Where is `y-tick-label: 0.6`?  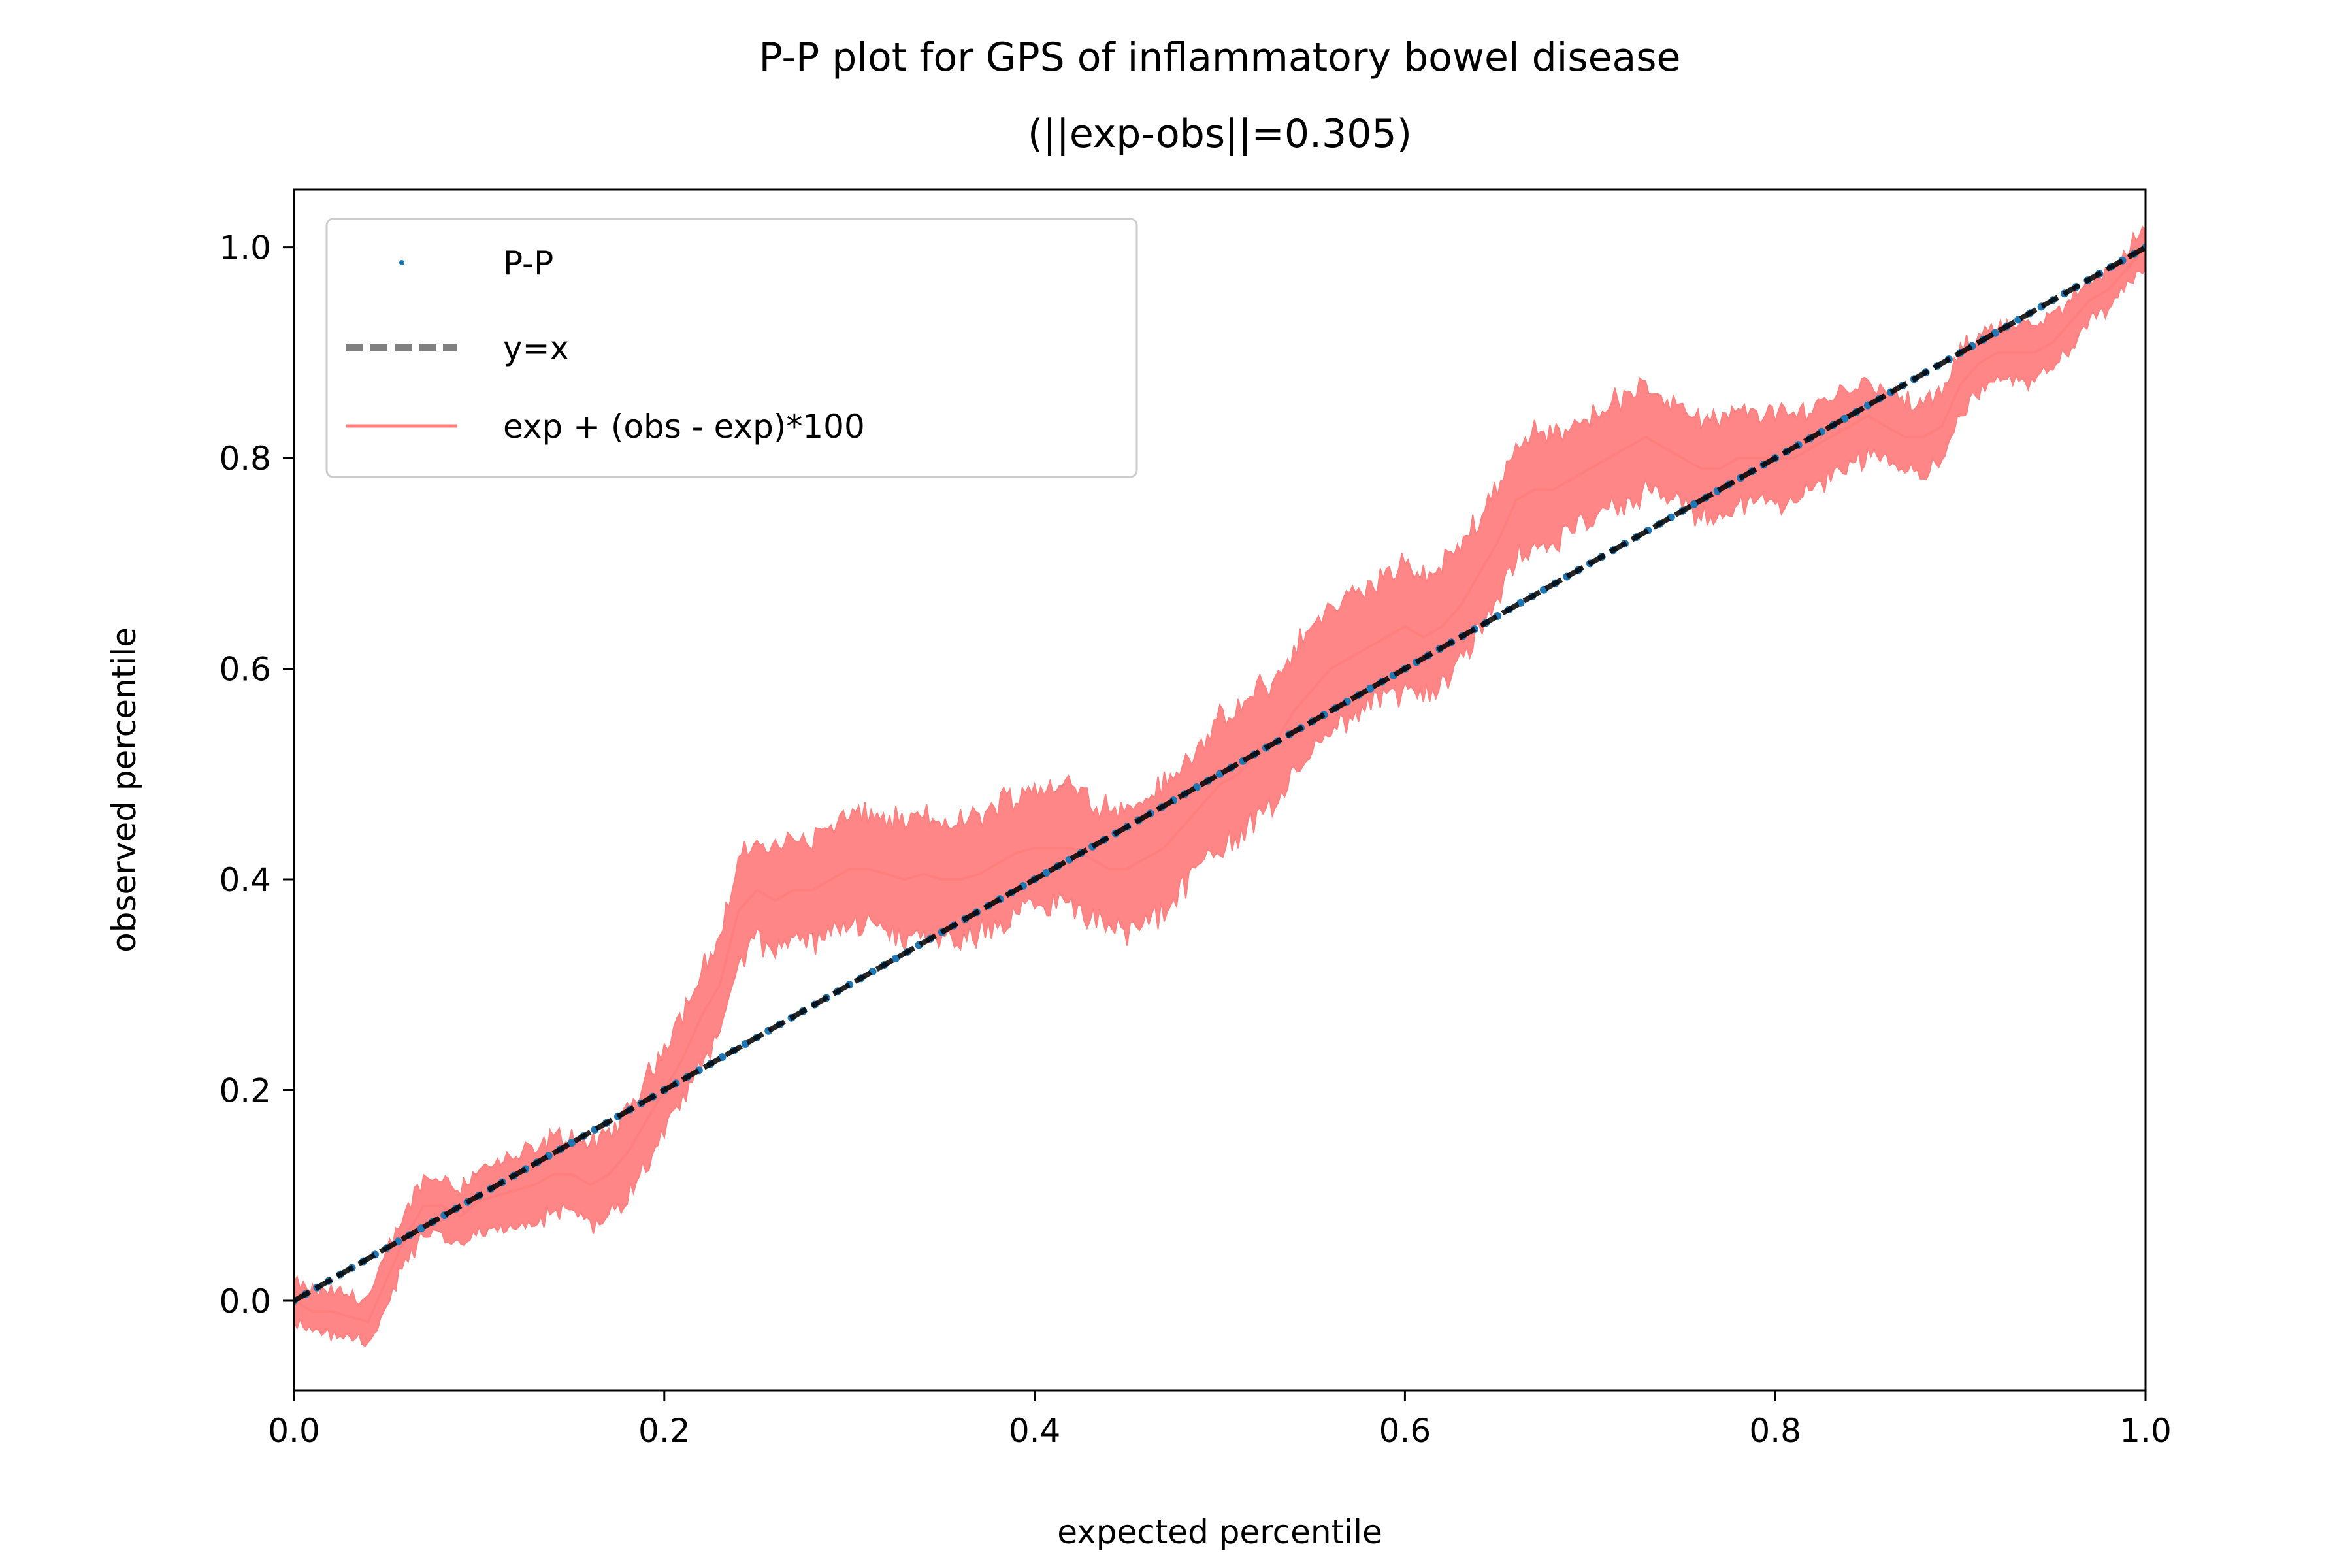
y-tick-label: 0.6 is located at coordinates (245, 670).